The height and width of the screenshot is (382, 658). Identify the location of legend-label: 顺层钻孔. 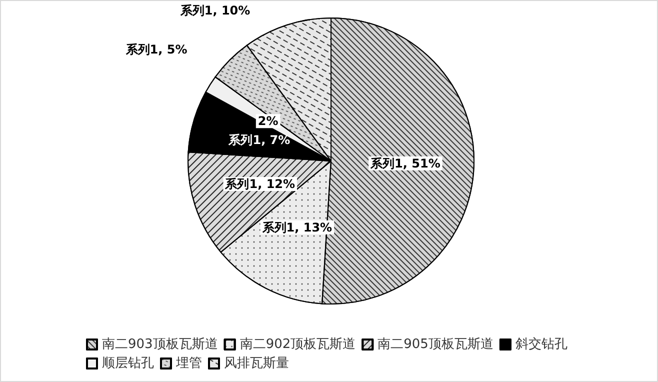
(128, 363).